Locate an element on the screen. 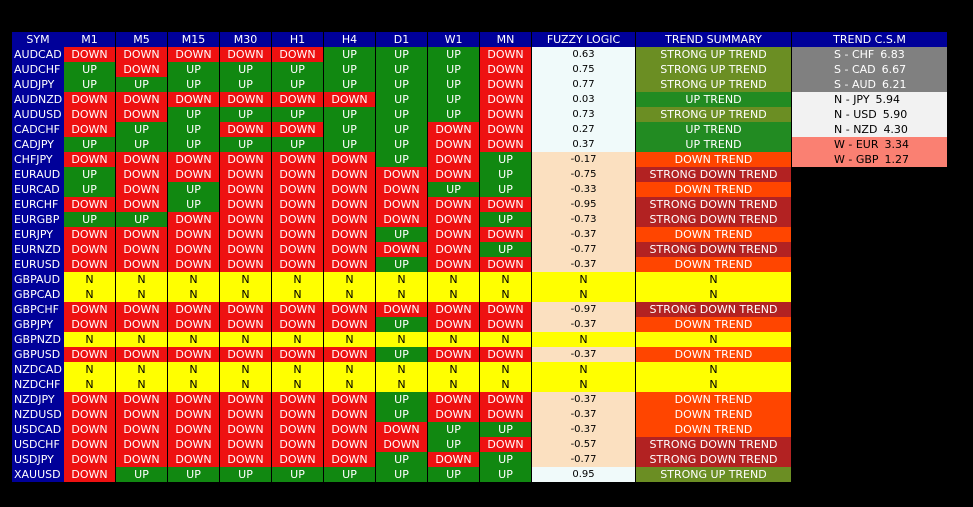  fuzzy-logic-value: 0.73 is located at coordinates (583, 114).